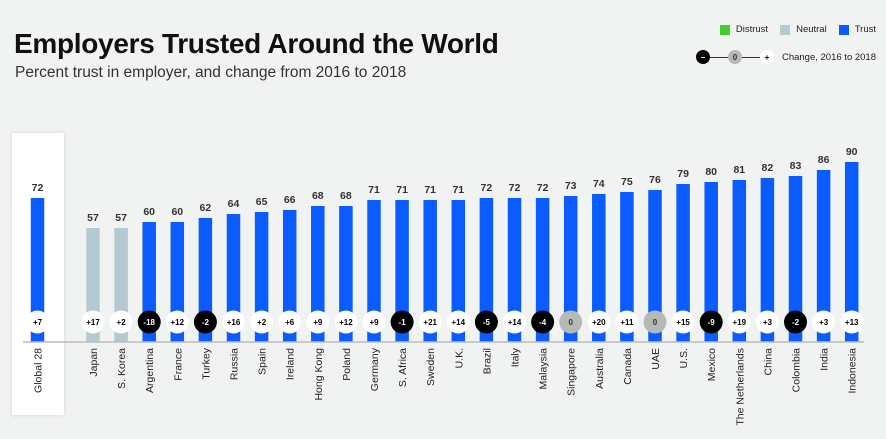  What do you see at coordinates (768, 362) in the screenshot?
I see `category-tick-label: China` at bounding box center [768, 362].